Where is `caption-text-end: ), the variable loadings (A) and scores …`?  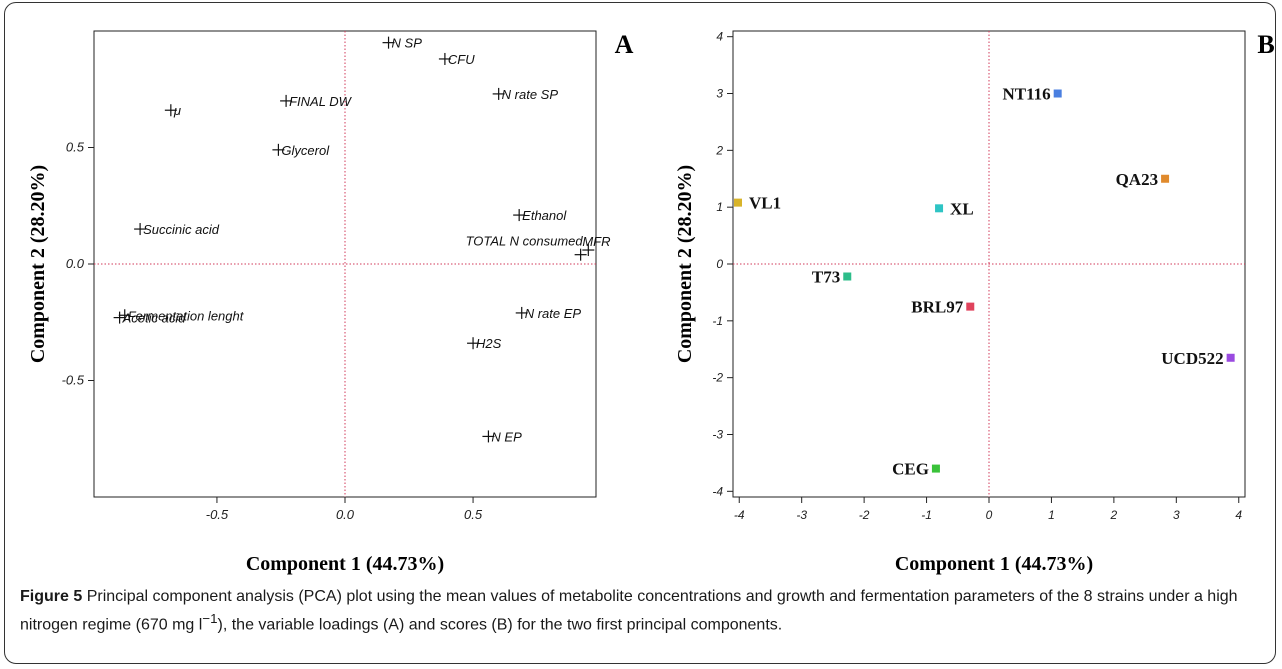
caption-text-end: ), the variable loadings (A) and scores … is located at coordinates (500, 625).